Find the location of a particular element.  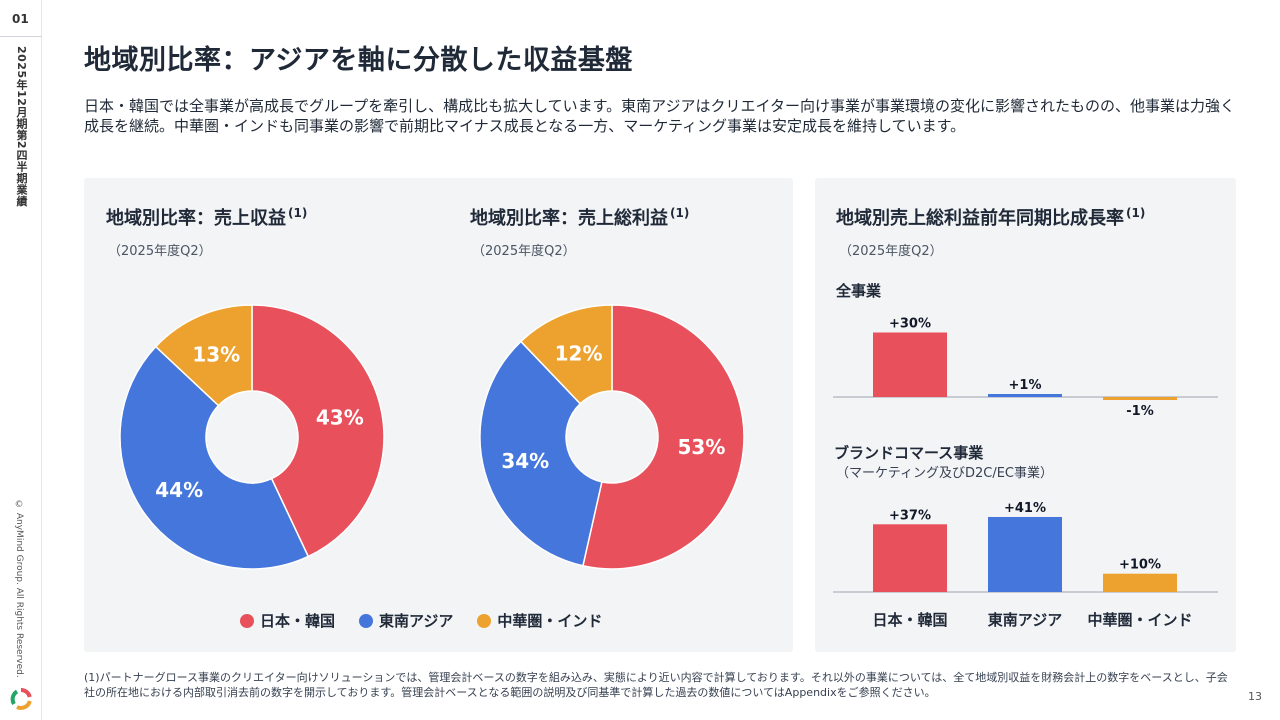

revenue-label-southeast-asia: 44% is located at coordinates (179, 490).